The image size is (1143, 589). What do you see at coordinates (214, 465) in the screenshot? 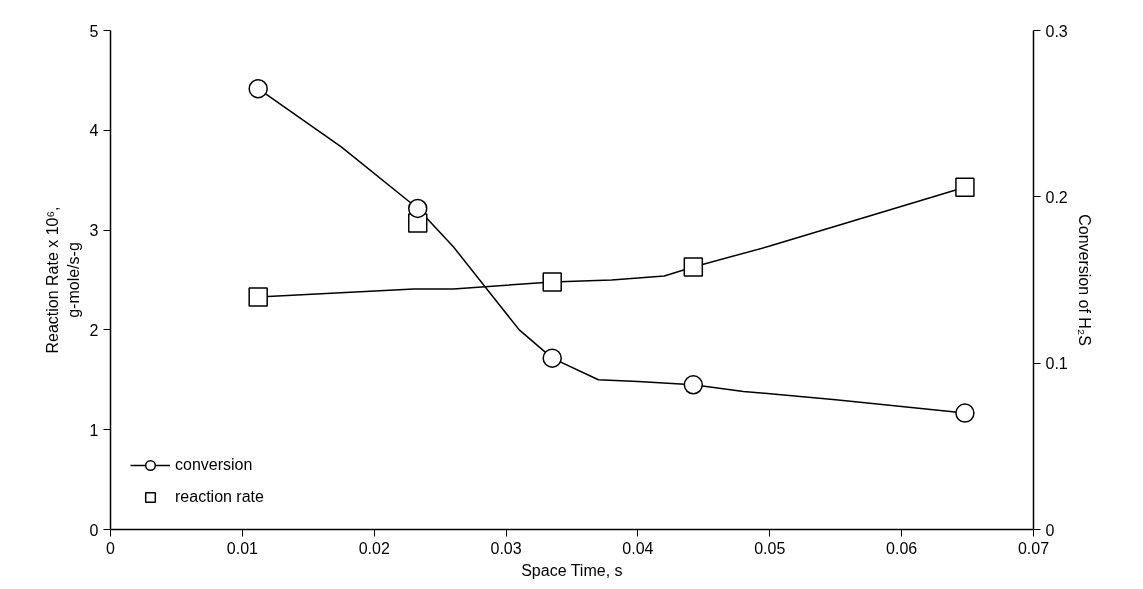
I see `legend-label: conversion` at bounding box center [214, 465].